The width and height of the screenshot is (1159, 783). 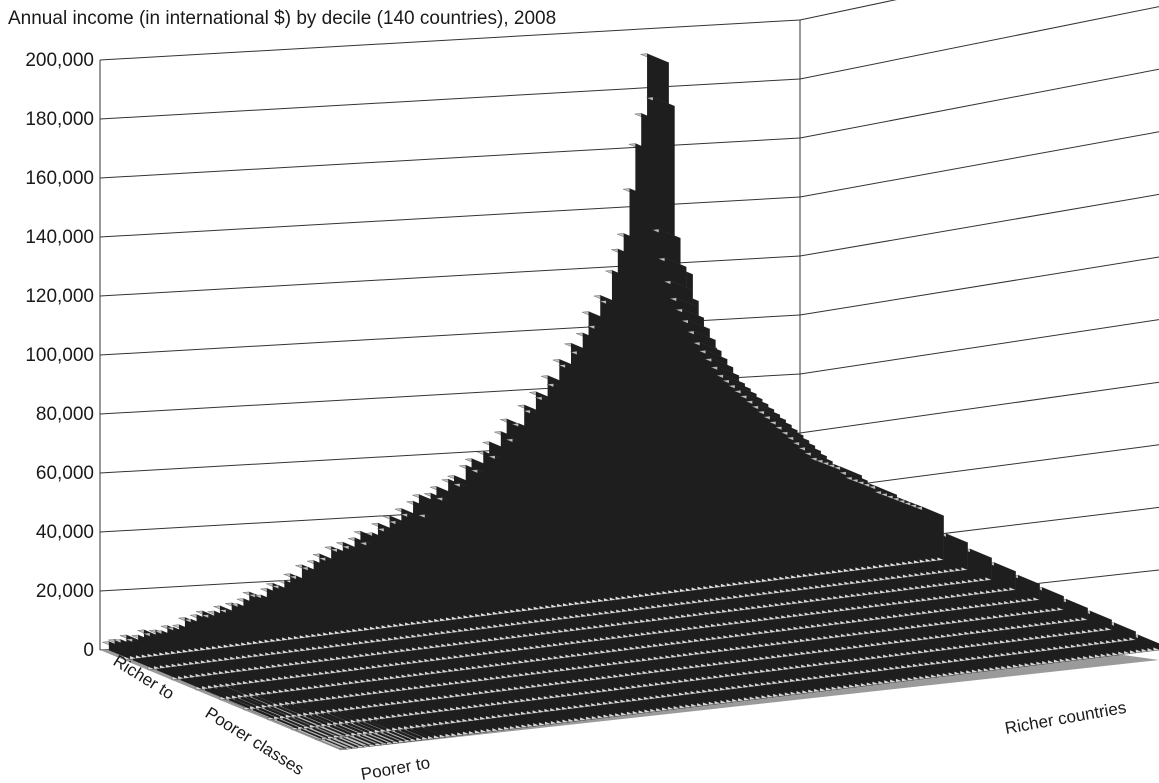 What do you see at coordinates (65, 532) in the screenshot?
I see `z-tick-label: 40,000` at bounding box center [65, 532].